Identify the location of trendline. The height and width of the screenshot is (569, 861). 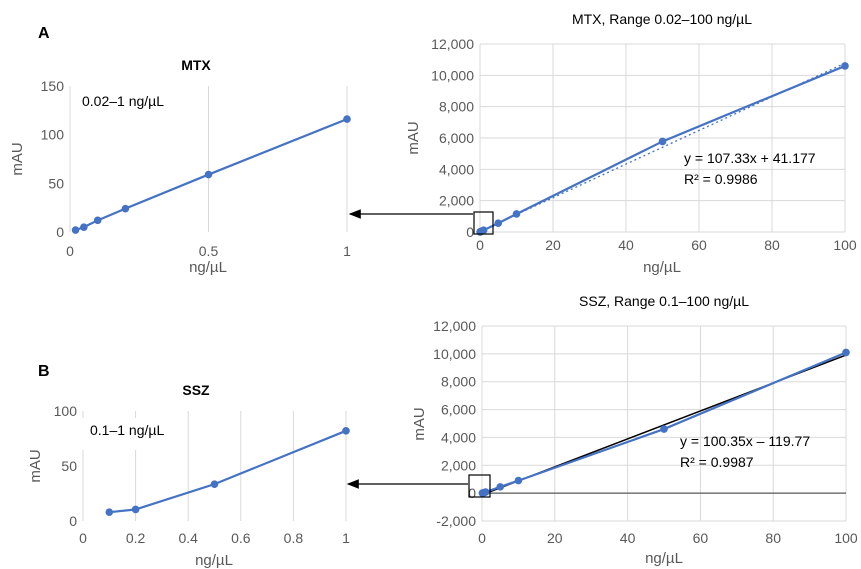
(662, 147).